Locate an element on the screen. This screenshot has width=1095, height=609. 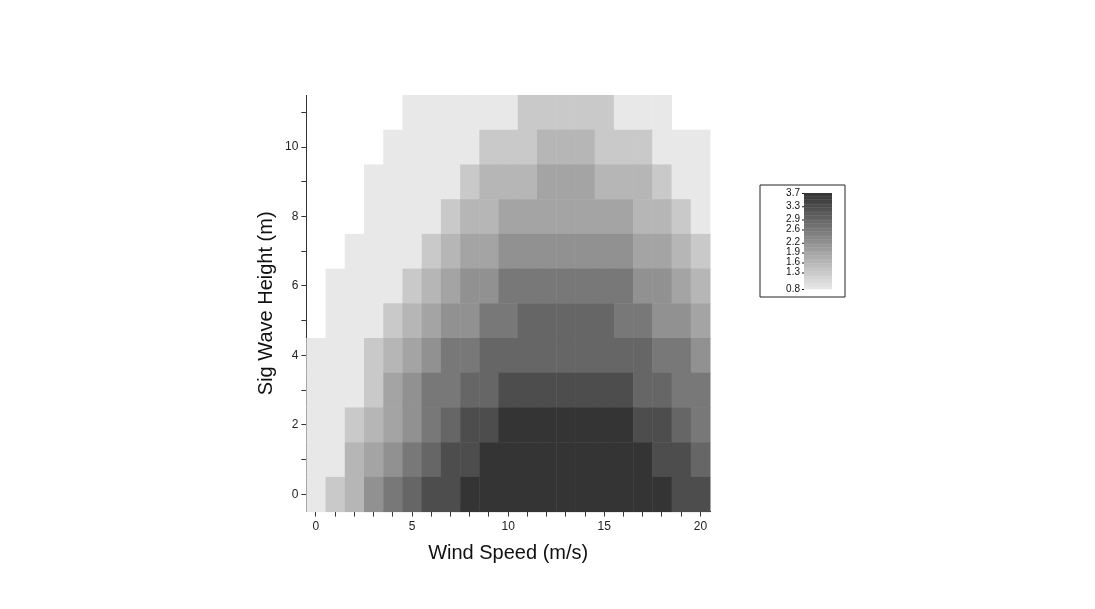
x-tick-label: 10 is located at coordinates (508, 526).